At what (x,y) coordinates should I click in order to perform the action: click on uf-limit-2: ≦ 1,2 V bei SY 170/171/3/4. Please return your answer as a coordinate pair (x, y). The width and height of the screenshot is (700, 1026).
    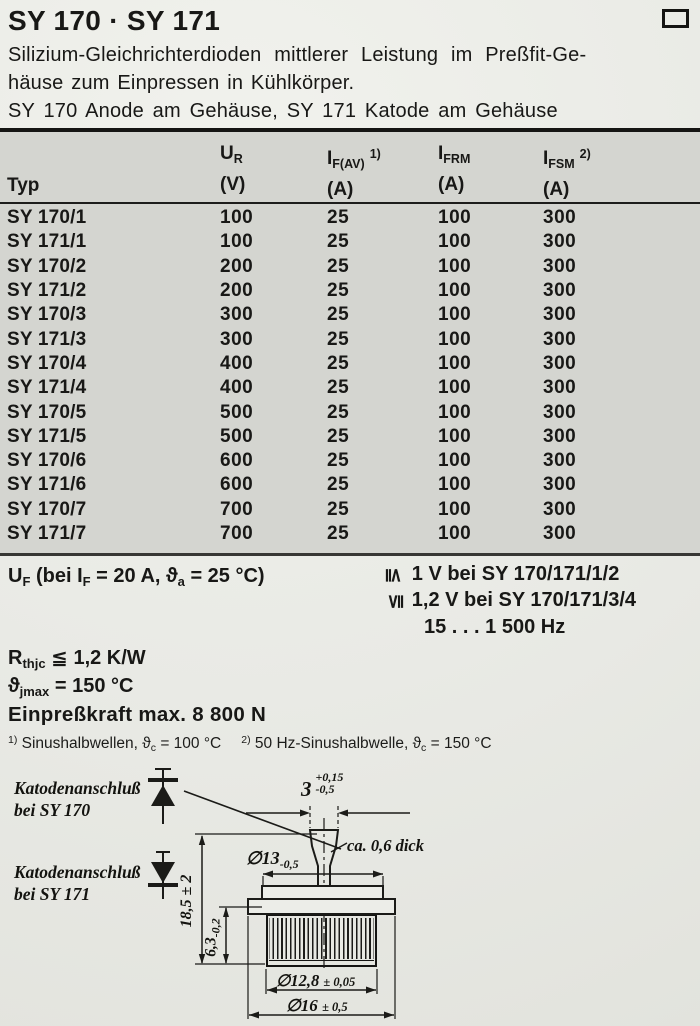
    Looking at the image, I should click on (510, 601).